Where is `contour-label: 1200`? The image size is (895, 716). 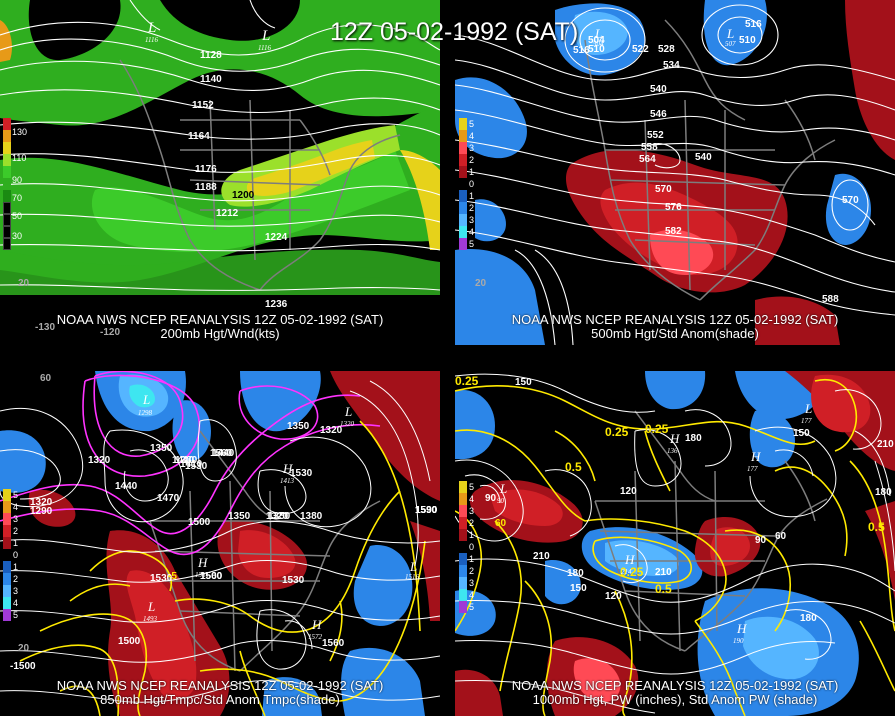 contour-label: 1200 is located at coordinates (243, 195).